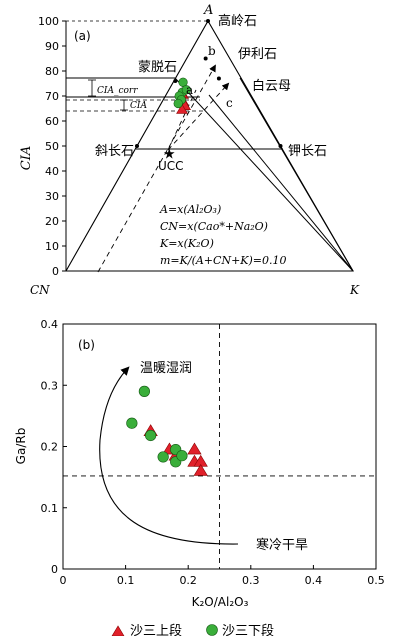 This screenshot has width=405, height=636. Describe the element at coordinates (156, 168) in the screenshot. I see `trend-line-b` at that location.